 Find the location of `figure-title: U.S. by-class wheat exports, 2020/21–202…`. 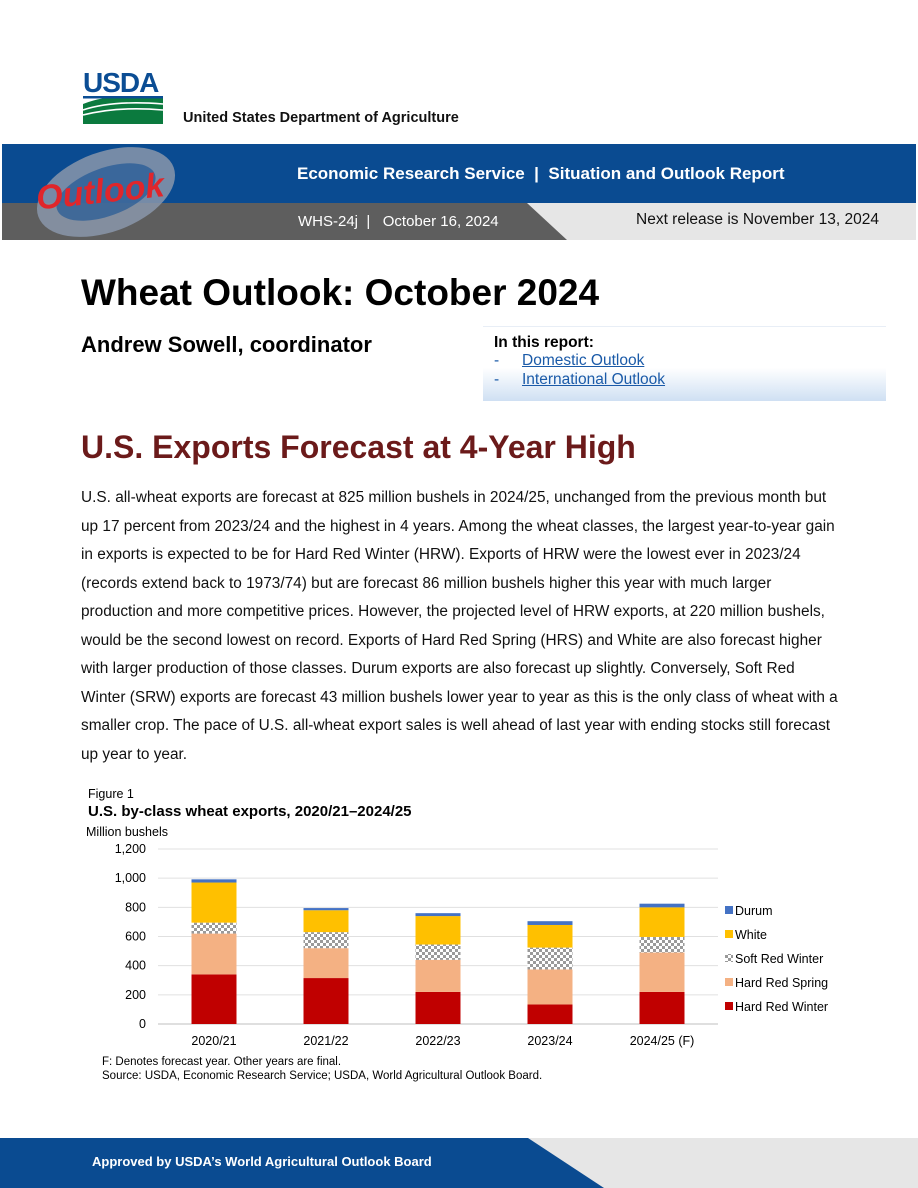

figure-title: U.S. by-class wheat exports, 2020/21–202… is located at coordinates (250, 811).